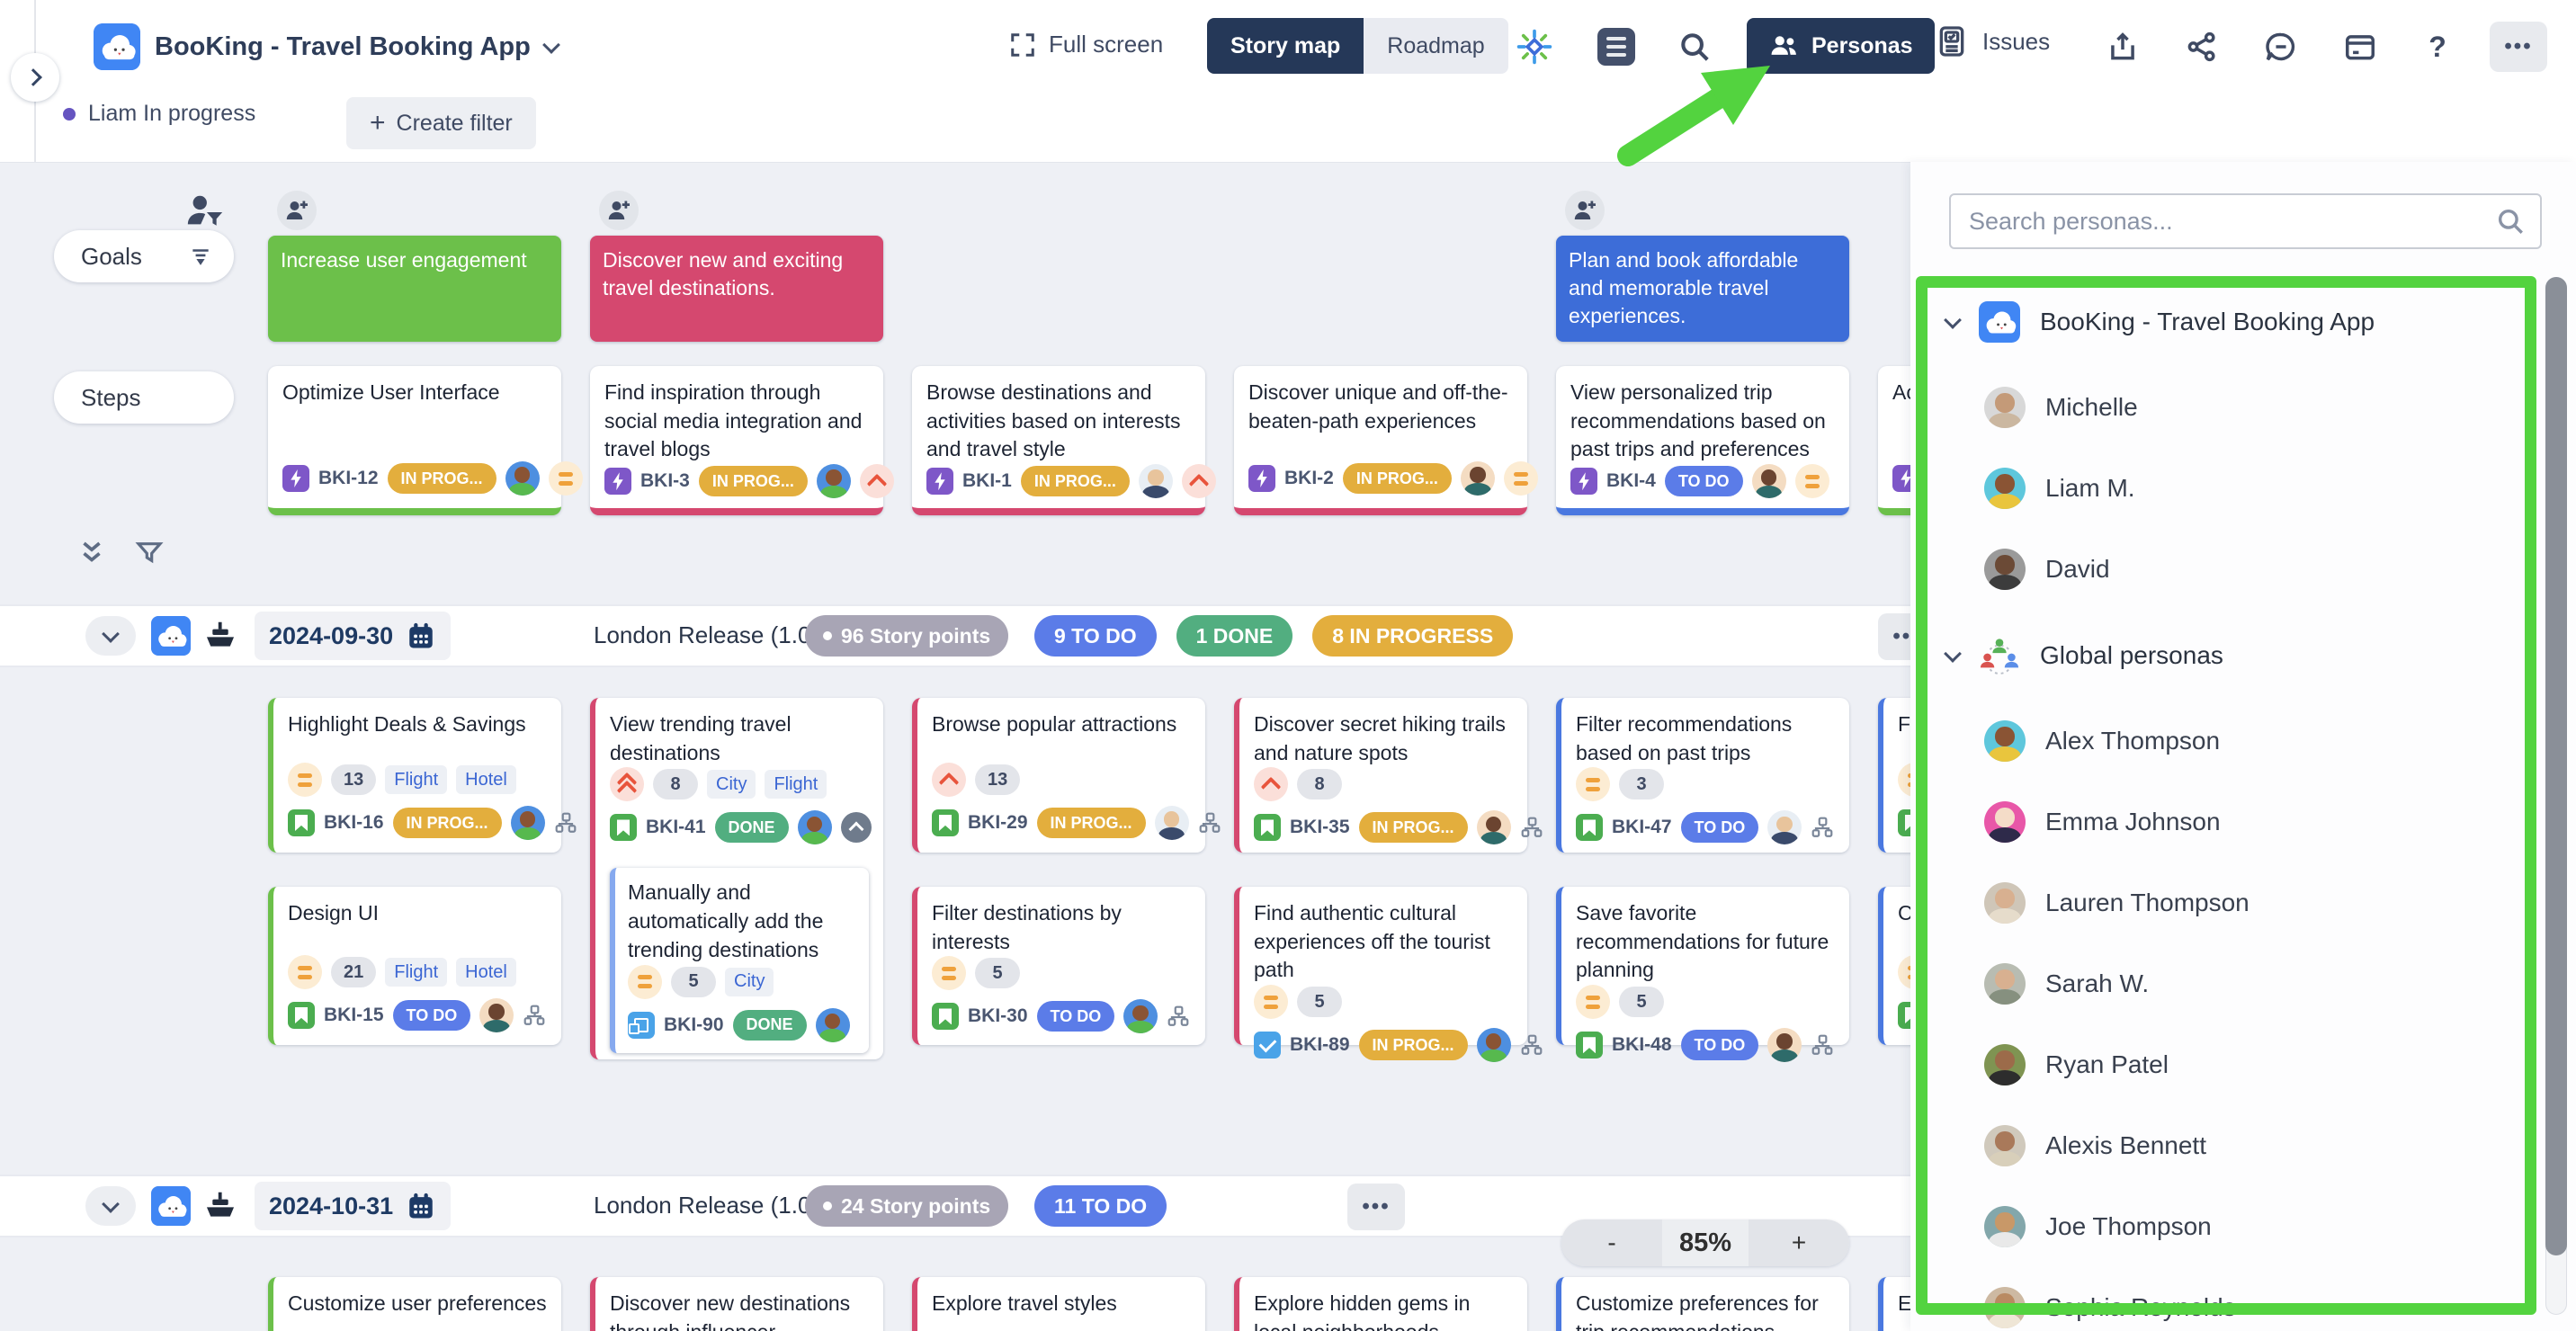 The image size is (2576, 1331). I want to click on full-screen-button: Full screen, so click(1086, 44).